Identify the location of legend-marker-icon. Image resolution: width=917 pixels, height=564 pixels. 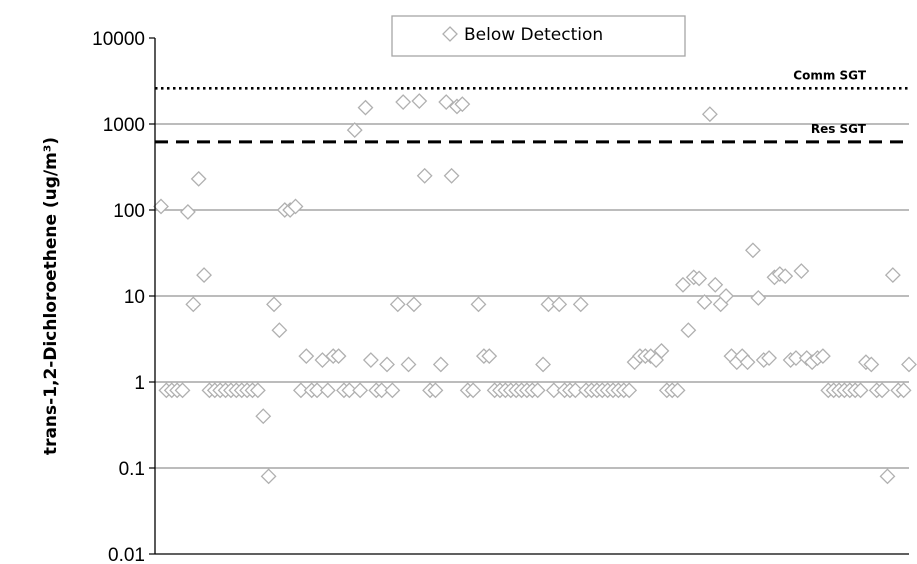
(450, 34).